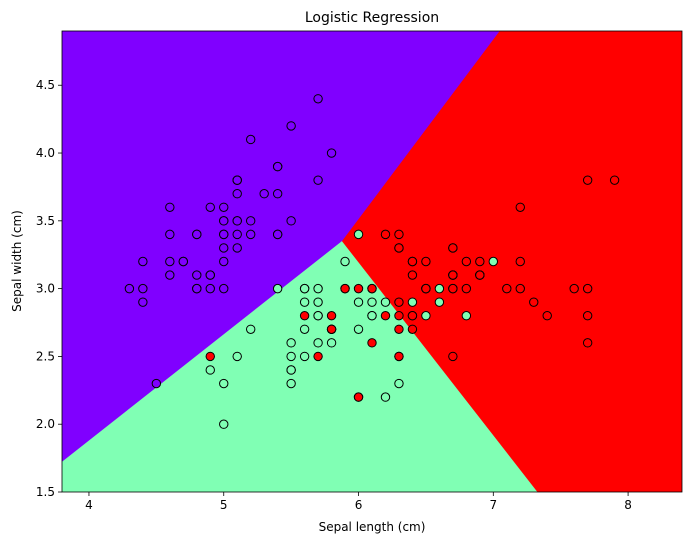 Image resolution: width=691 pixels, height=545 pixels. I want to click on x-axis-ticks: 4 5 6 7 8, so click(358, 502).